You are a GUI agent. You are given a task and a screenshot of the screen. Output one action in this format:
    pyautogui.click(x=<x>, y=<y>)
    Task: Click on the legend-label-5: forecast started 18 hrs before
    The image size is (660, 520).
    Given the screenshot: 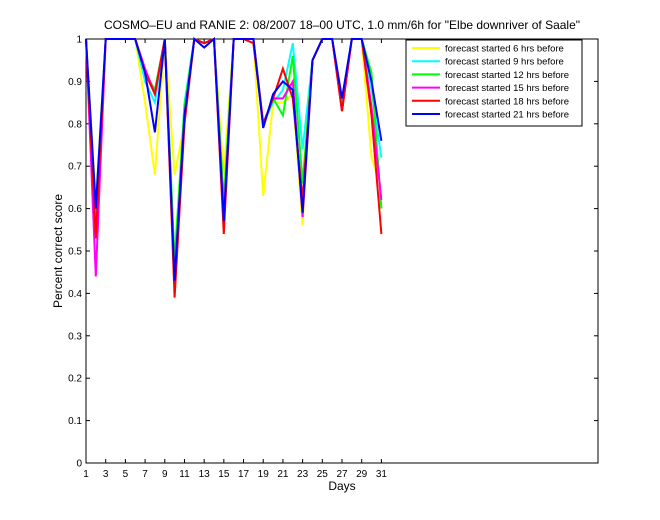 What is the action you would take?
    pyautogui.click(x=507, y=101)
    